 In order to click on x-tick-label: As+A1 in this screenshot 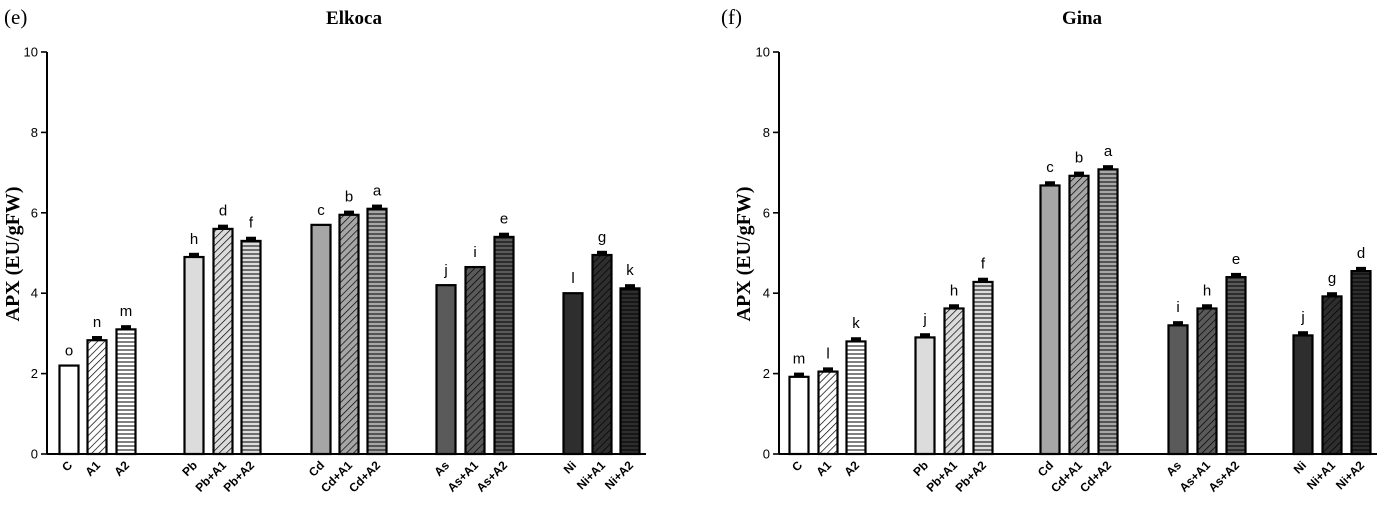, I will do `click(1195, 476)`.